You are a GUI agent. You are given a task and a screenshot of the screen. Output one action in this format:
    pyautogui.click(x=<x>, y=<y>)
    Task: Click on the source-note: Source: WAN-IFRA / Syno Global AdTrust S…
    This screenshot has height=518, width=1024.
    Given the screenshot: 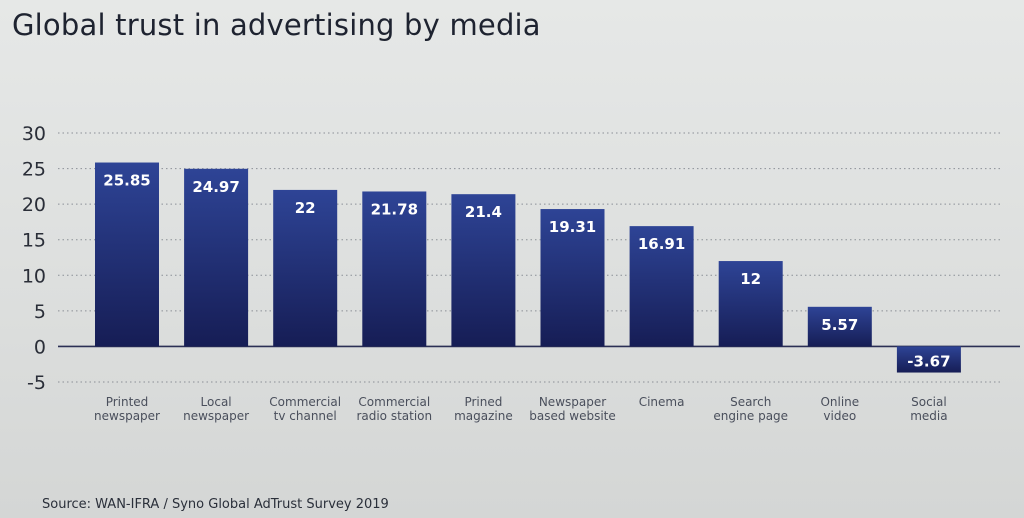 What is the action you would take?
    pyautogui.click(x=215, y=504)
    